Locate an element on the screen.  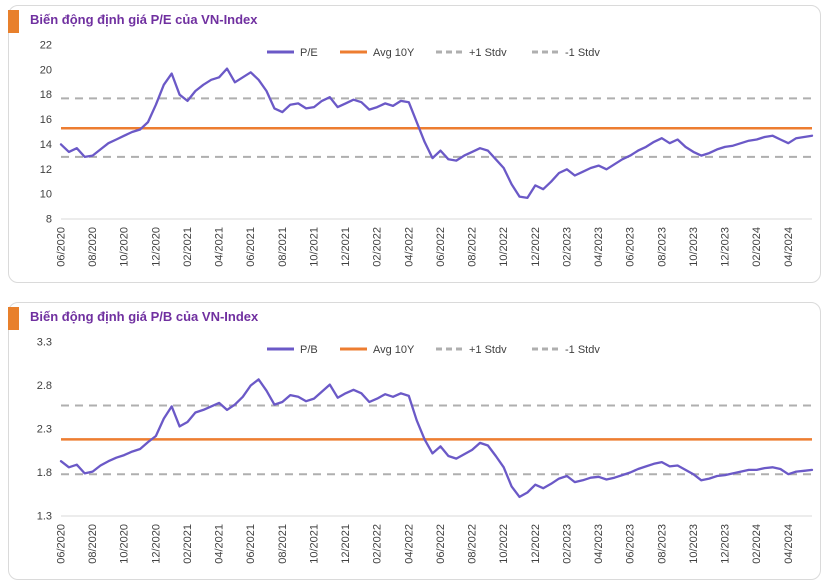
svg-text: 20 is located at coordinates (46, 70).